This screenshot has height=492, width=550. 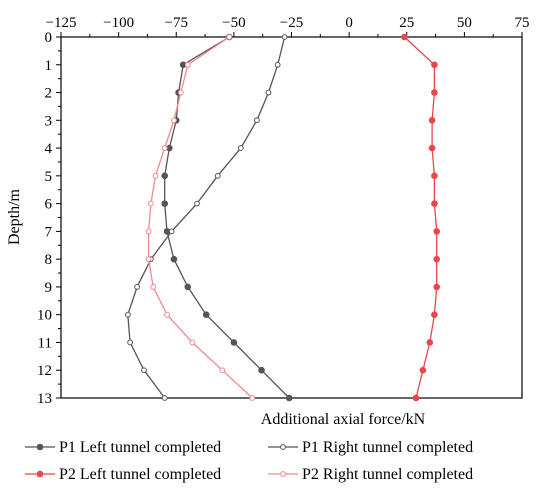 I want to click on y-tick-label: 7, so click(x=49, y=232).